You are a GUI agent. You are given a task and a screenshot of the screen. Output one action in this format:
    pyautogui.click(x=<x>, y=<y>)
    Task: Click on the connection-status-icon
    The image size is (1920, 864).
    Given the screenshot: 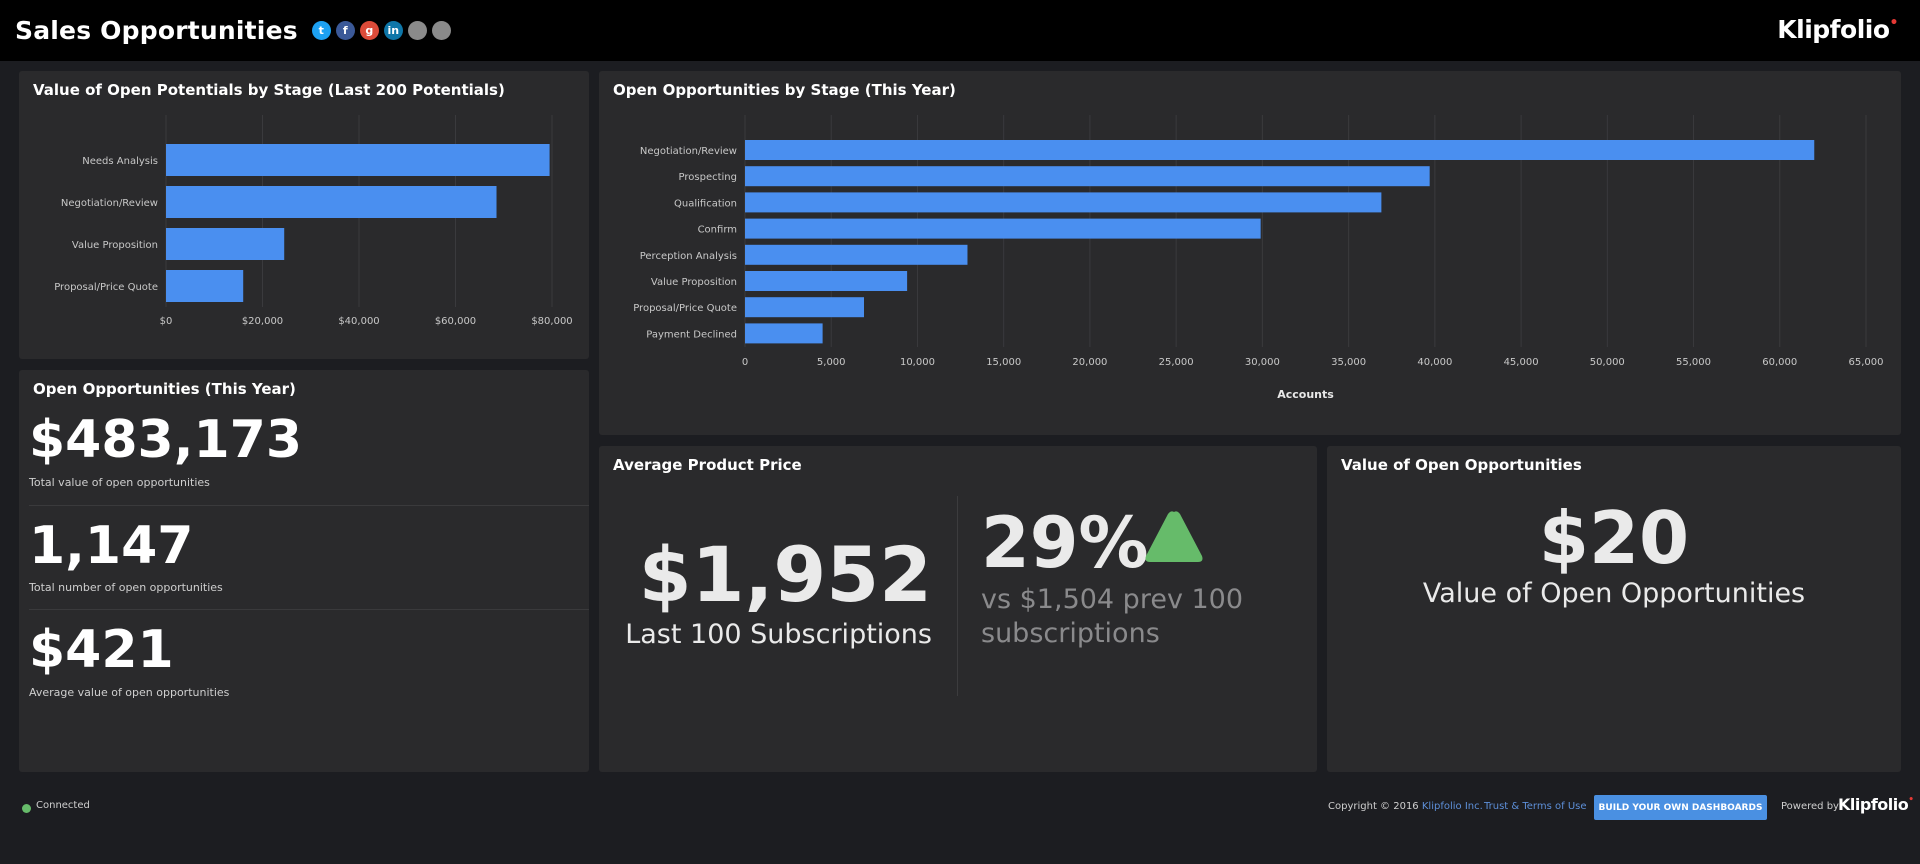 What is the action you would take?
    pyautogui.click(x=26, y=808)
    